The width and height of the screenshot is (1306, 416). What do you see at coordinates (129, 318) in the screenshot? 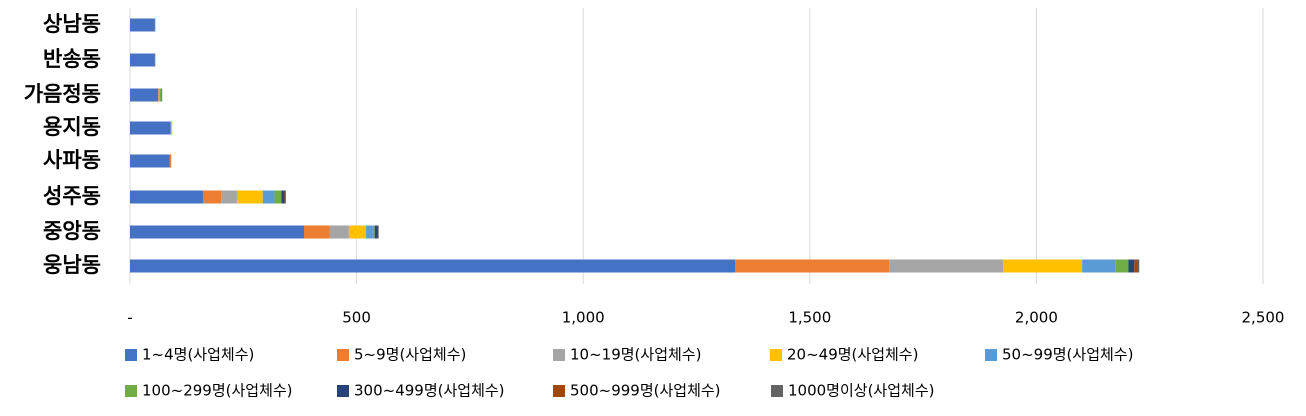
I see `x-tick-label: -` at bounding box center [129, 318].